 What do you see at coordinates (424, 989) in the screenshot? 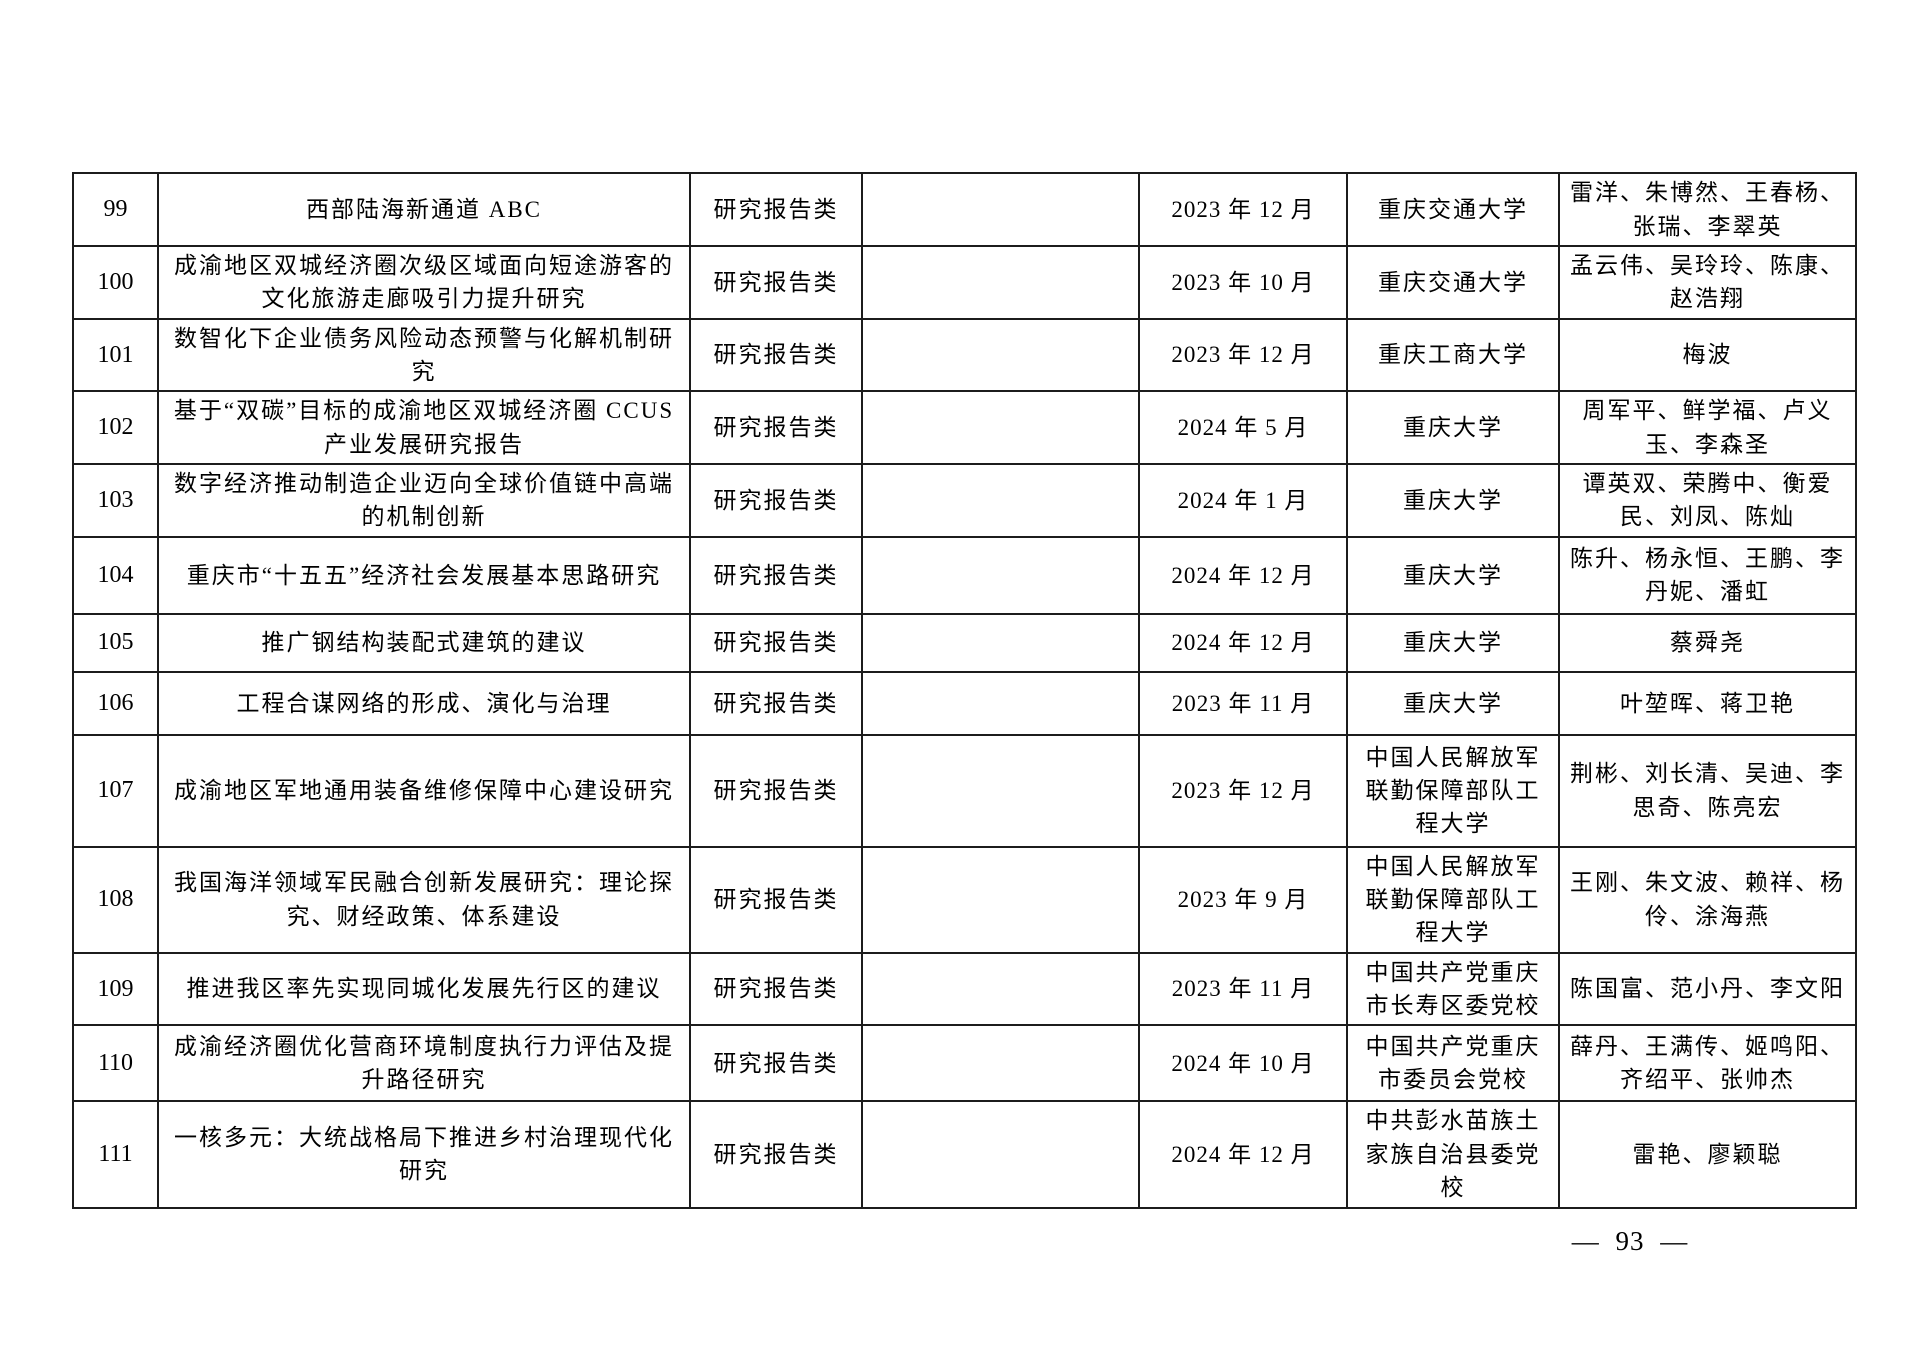
I see `cell-title: 推进我区率先实现同城化发展先行区的建议` at bounding box center [424, 989].